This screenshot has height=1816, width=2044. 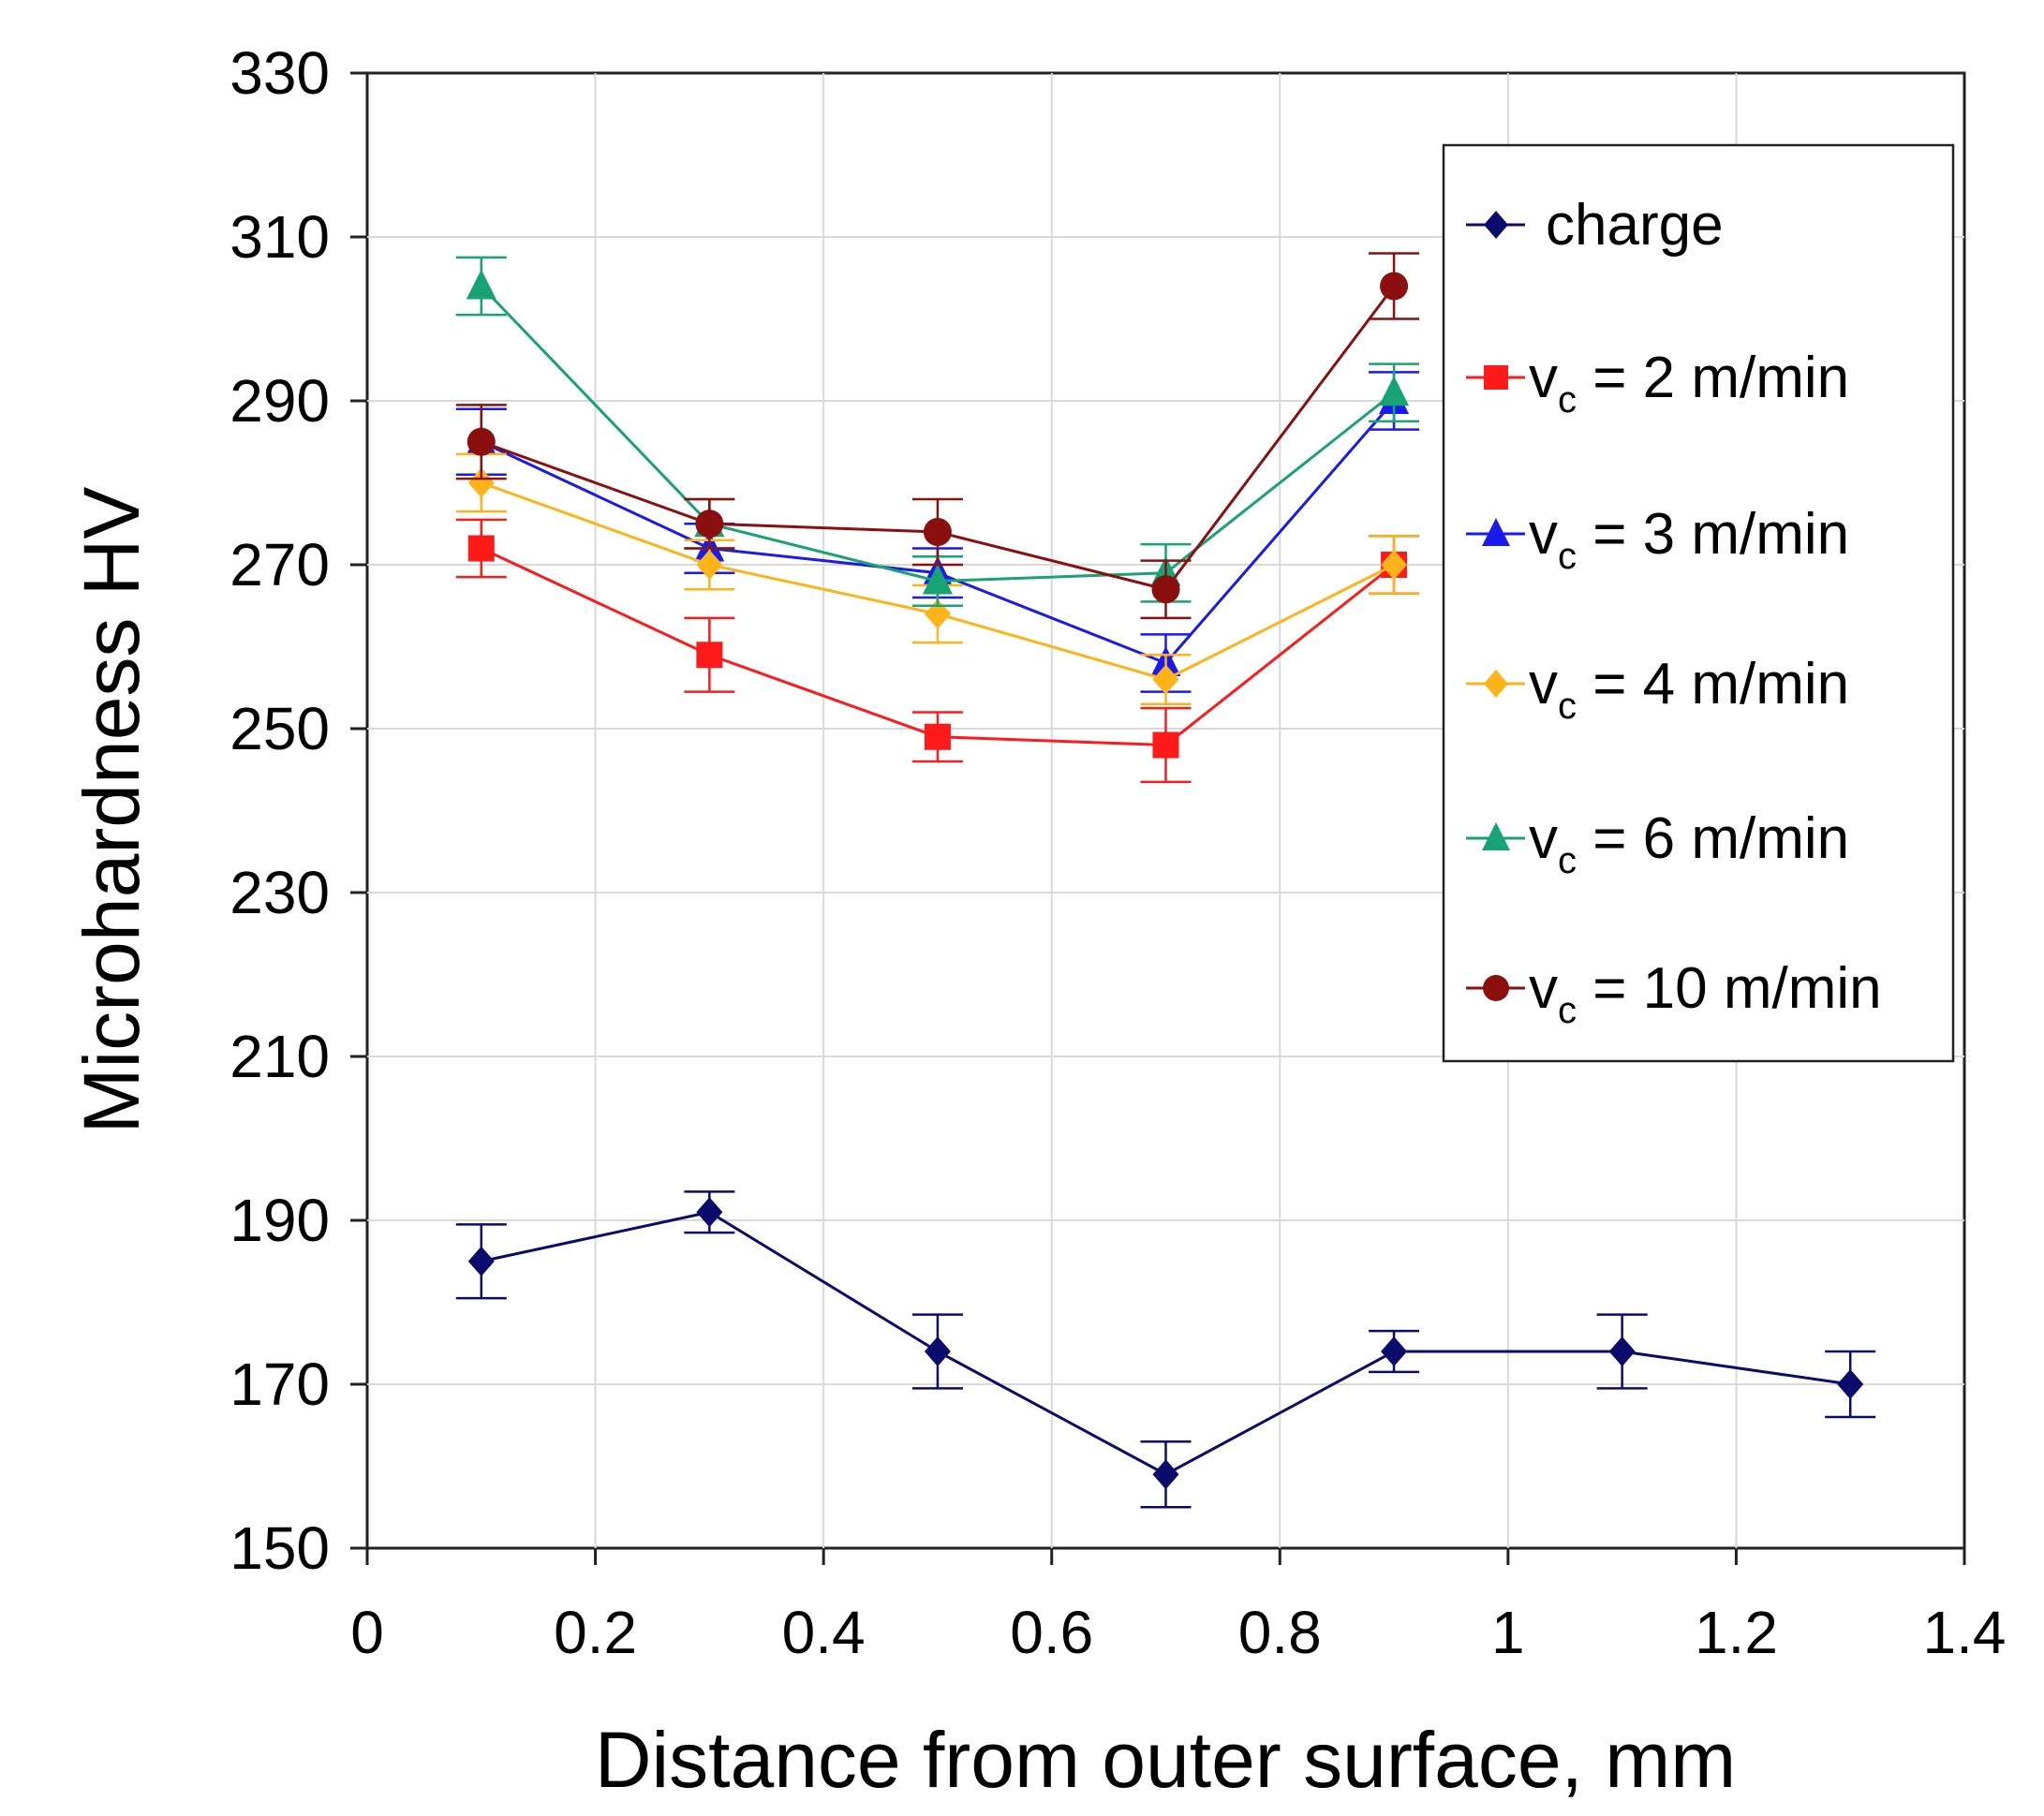 What do you see at coordinates (280, 401) in the screenshot?
I see `y-tick-label: 290` at bounding box center [280, 401].